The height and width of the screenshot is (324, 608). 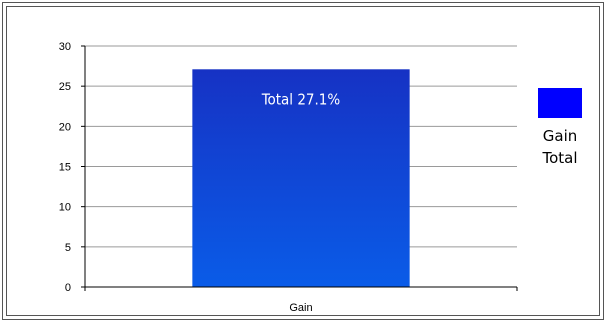 What do you see at coordinates (65, 127) in the screenshot?
I see `y-tick-label: 20` at bounding box center [65, 127].